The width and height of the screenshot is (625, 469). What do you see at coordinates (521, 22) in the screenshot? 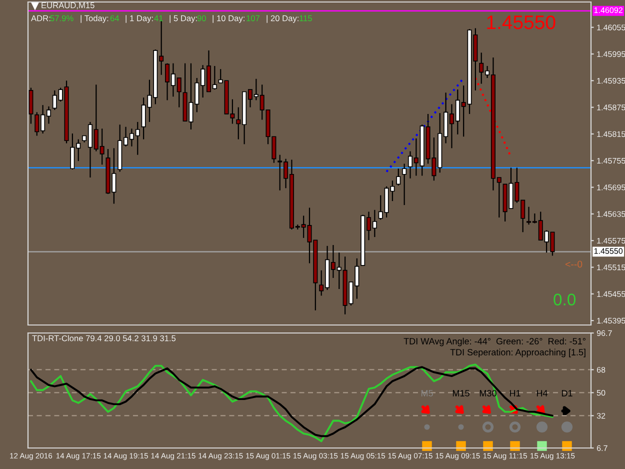
I see `annotation: 1.45550` at bounding box center [521, 22].